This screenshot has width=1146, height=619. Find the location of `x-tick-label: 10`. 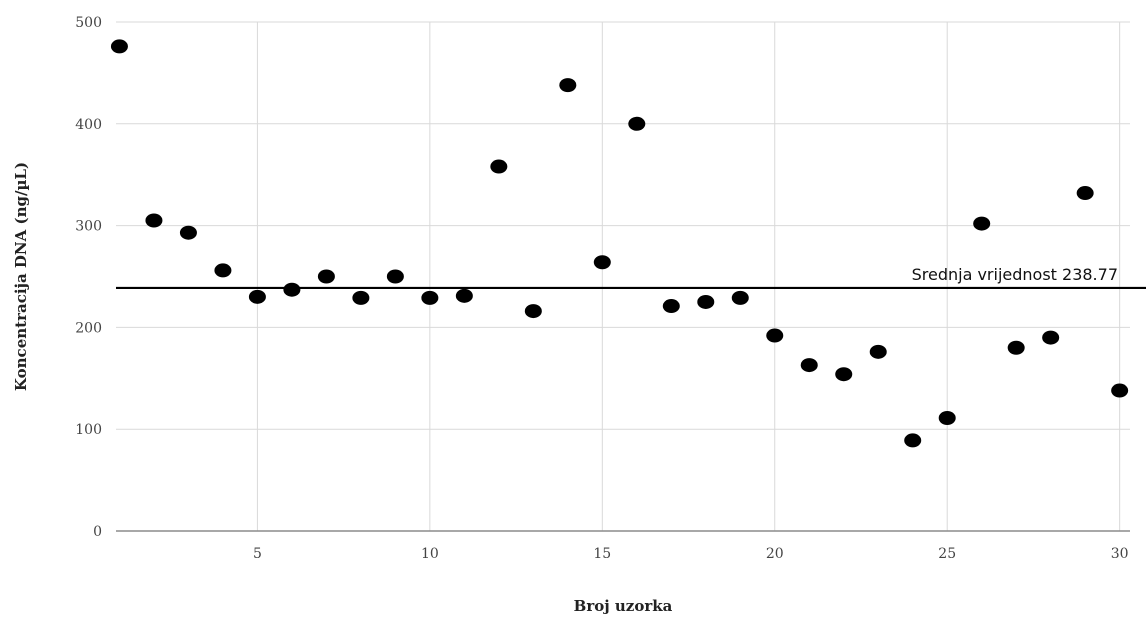

x-tick-label: 10 is located at coordinates (430, 554).